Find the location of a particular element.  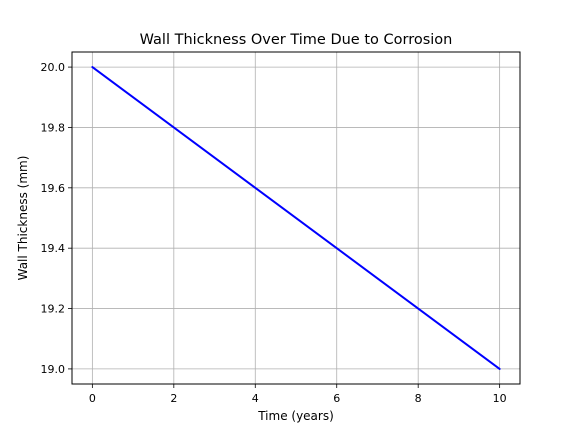

x-tick-label: 6 is located at coordinates (336, 398).